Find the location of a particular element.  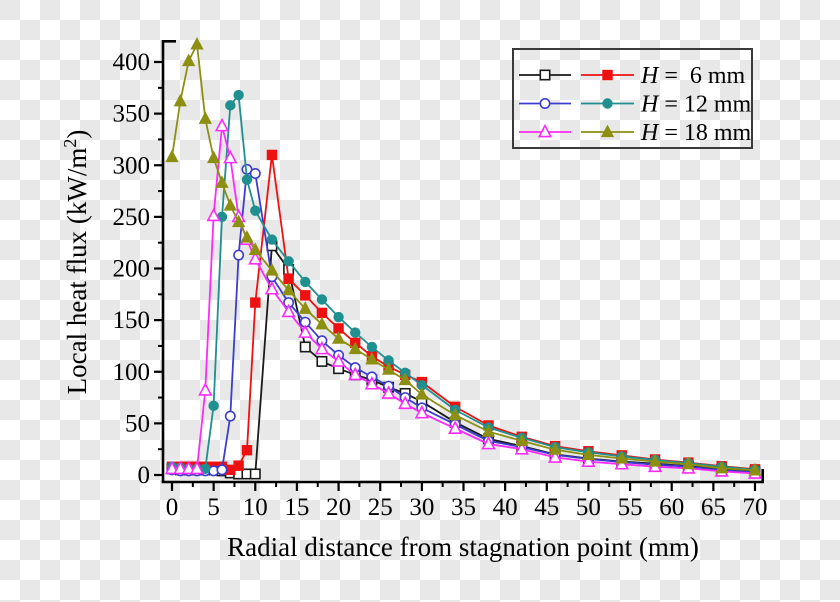

x-tick-label: 30 is located at coordinates (421, 507).